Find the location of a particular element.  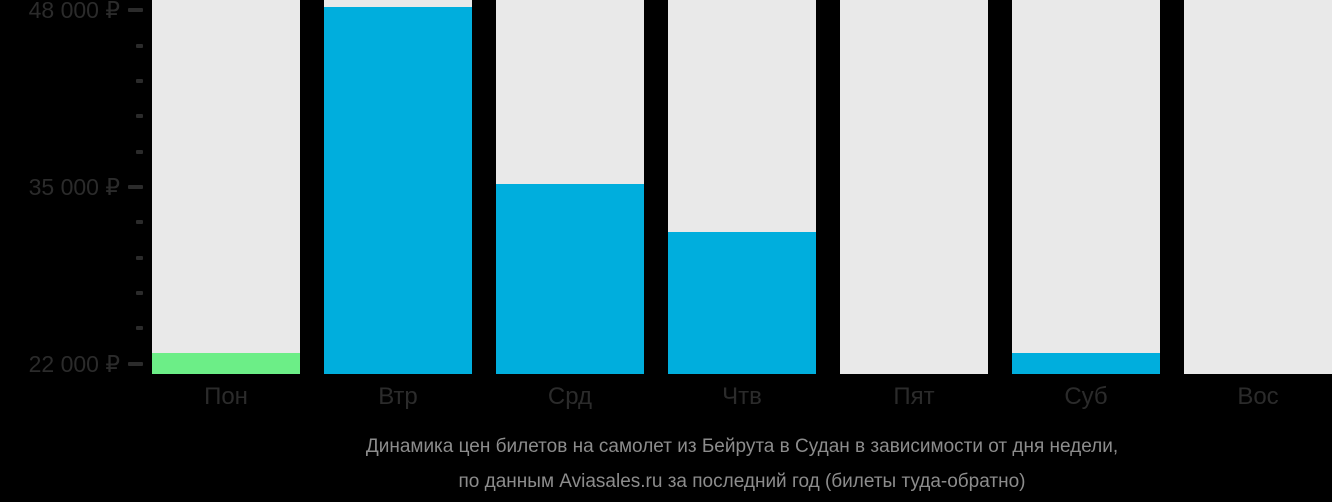

y-axis-label-35000: 35 000 ₽ is located at coordinates (74, 187).